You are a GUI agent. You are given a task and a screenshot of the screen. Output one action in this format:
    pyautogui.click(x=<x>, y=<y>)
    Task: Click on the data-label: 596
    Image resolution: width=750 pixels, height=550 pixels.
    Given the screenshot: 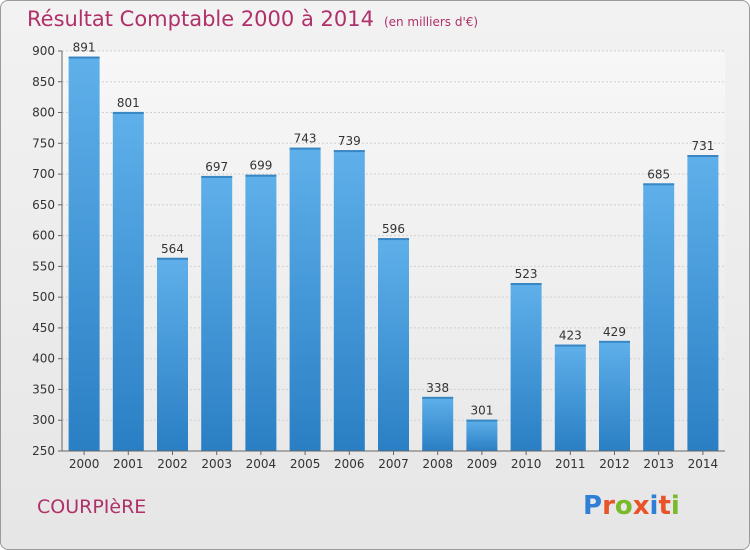 What is the action you would take?
    pyautogui.click(x=393, y=229)
    